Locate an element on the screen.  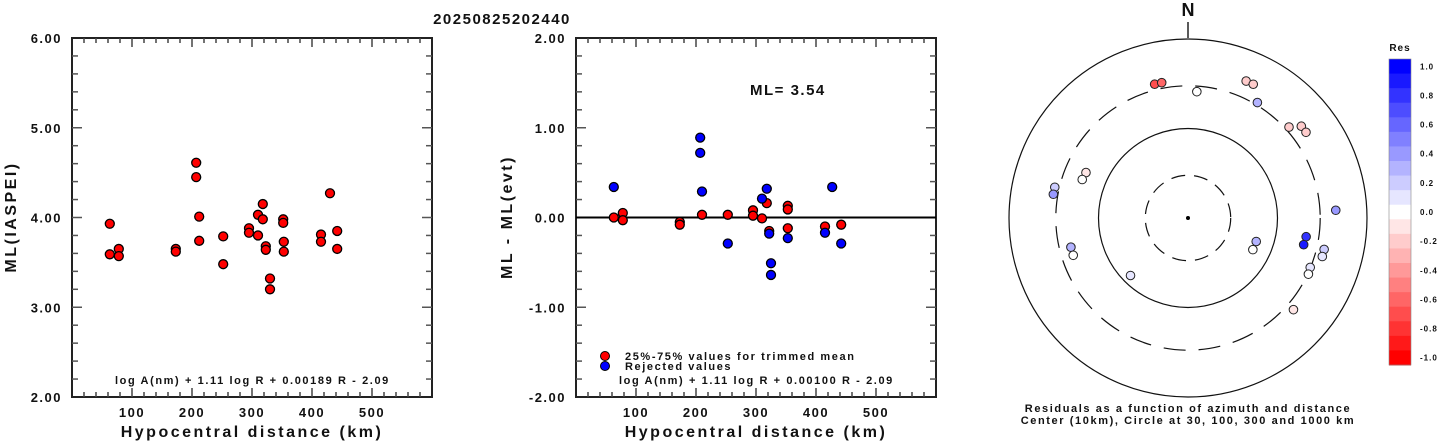
colorbar-tick-label: 1.0 is located at coordinates (1427, 66).